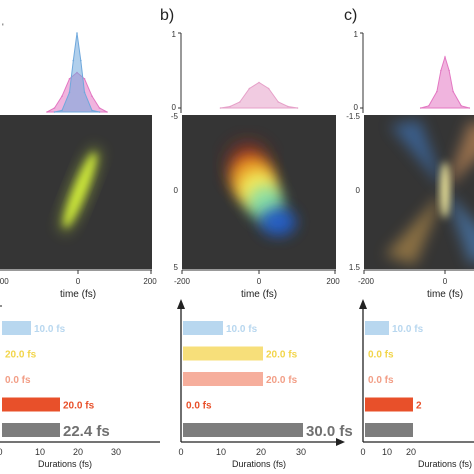  What do you see at coordinates (418, 271) in the screenshot?
I see `time-axis-c` at bounding box center [418, 271].